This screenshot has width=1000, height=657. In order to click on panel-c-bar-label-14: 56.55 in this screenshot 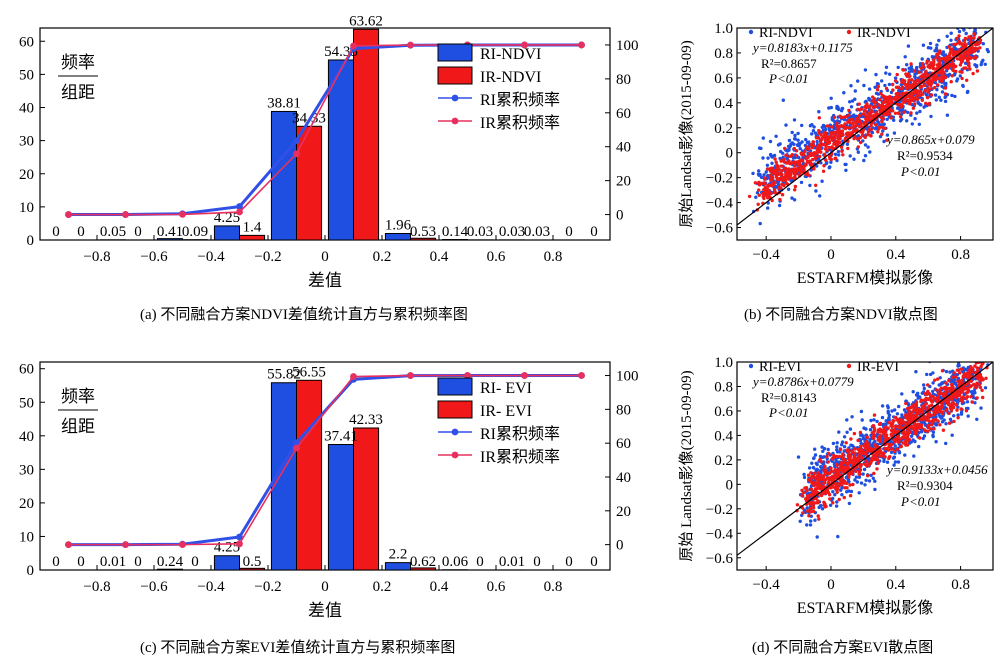, I will do `click(309, 372)`.